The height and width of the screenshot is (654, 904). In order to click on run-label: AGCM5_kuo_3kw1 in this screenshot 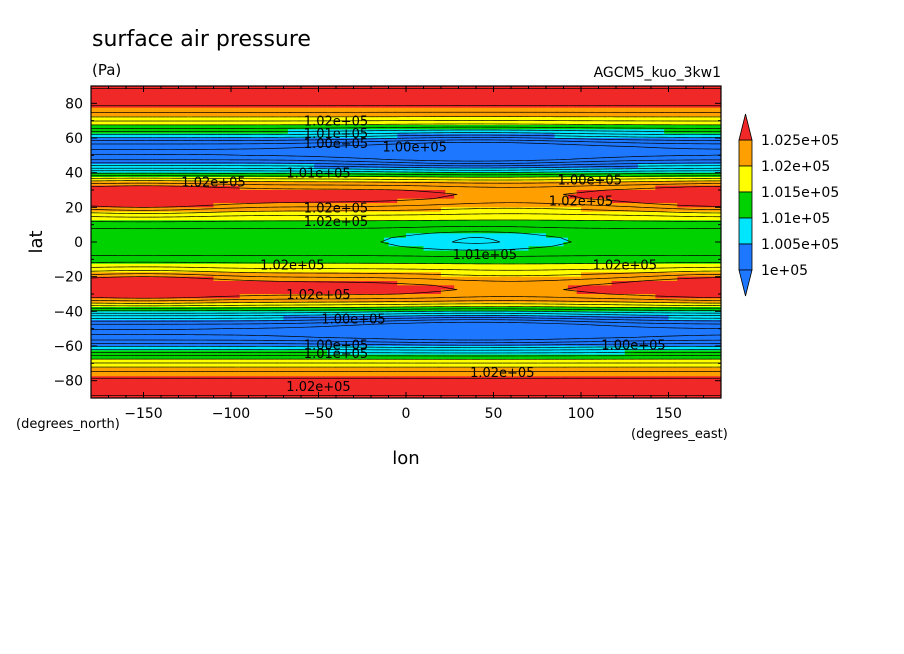, I will do `click(657, 73)`.